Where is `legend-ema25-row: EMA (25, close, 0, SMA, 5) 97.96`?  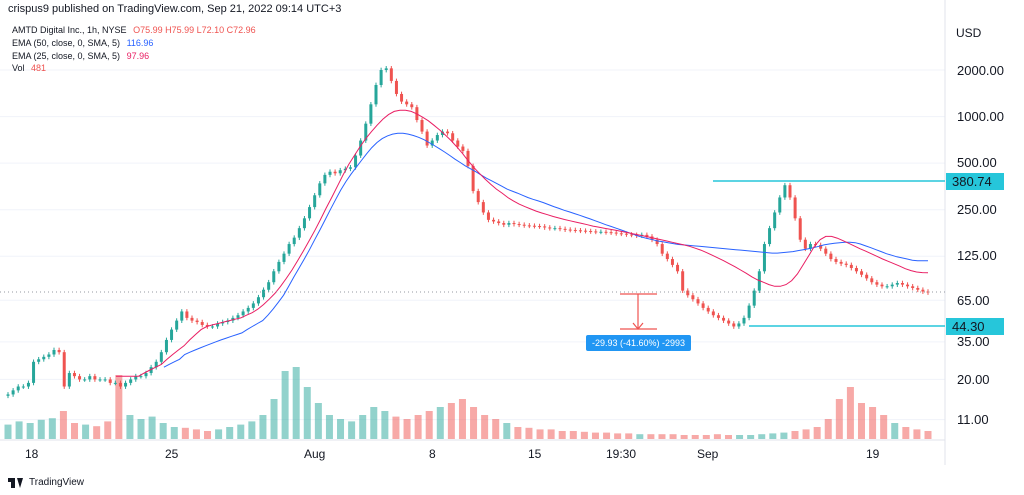 legend-ema25-row: EMA (25, close, 0, SMA, 5) 97.96 is located at coordinates (80, 56).